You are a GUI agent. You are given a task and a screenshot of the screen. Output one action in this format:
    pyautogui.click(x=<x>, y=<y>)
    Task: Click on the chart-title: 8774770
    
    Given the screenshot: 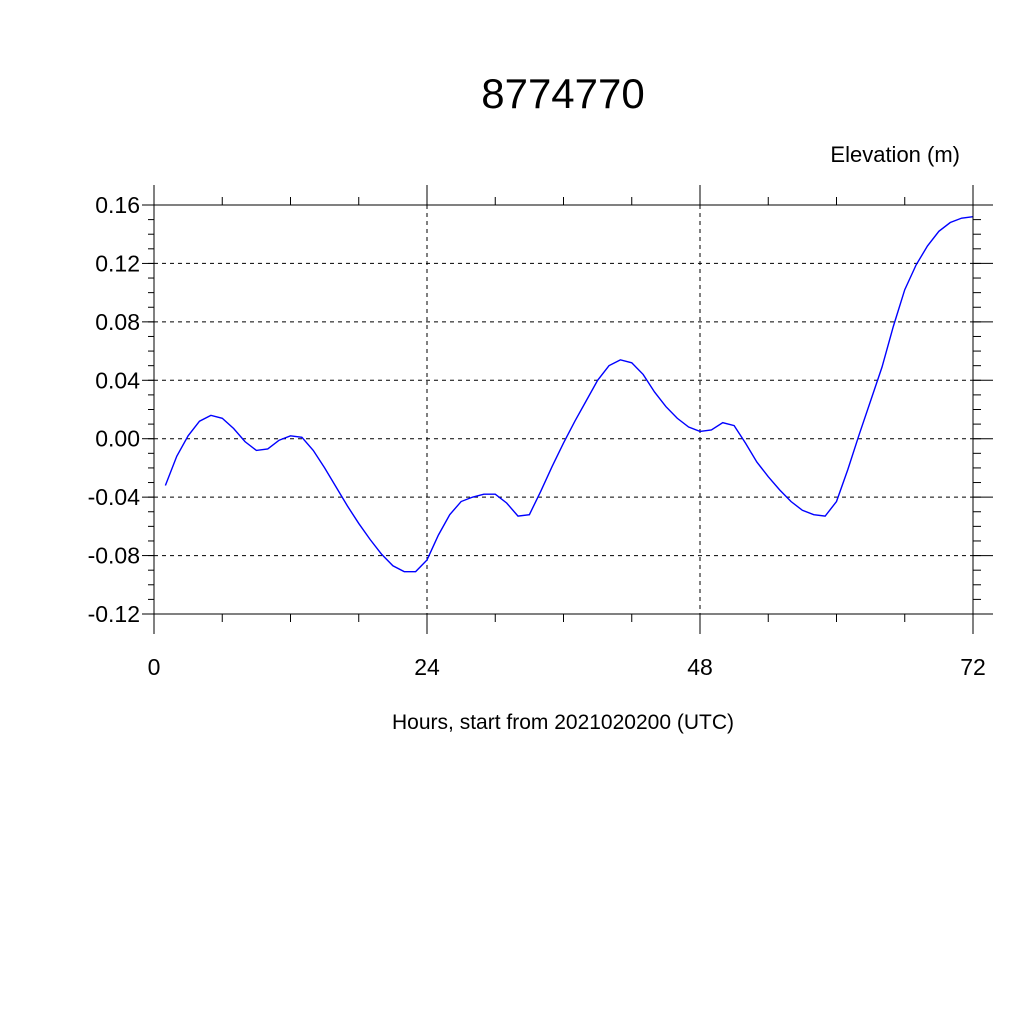 What is the action you would take?
    pyautogui.click(x=563, y=93)
    